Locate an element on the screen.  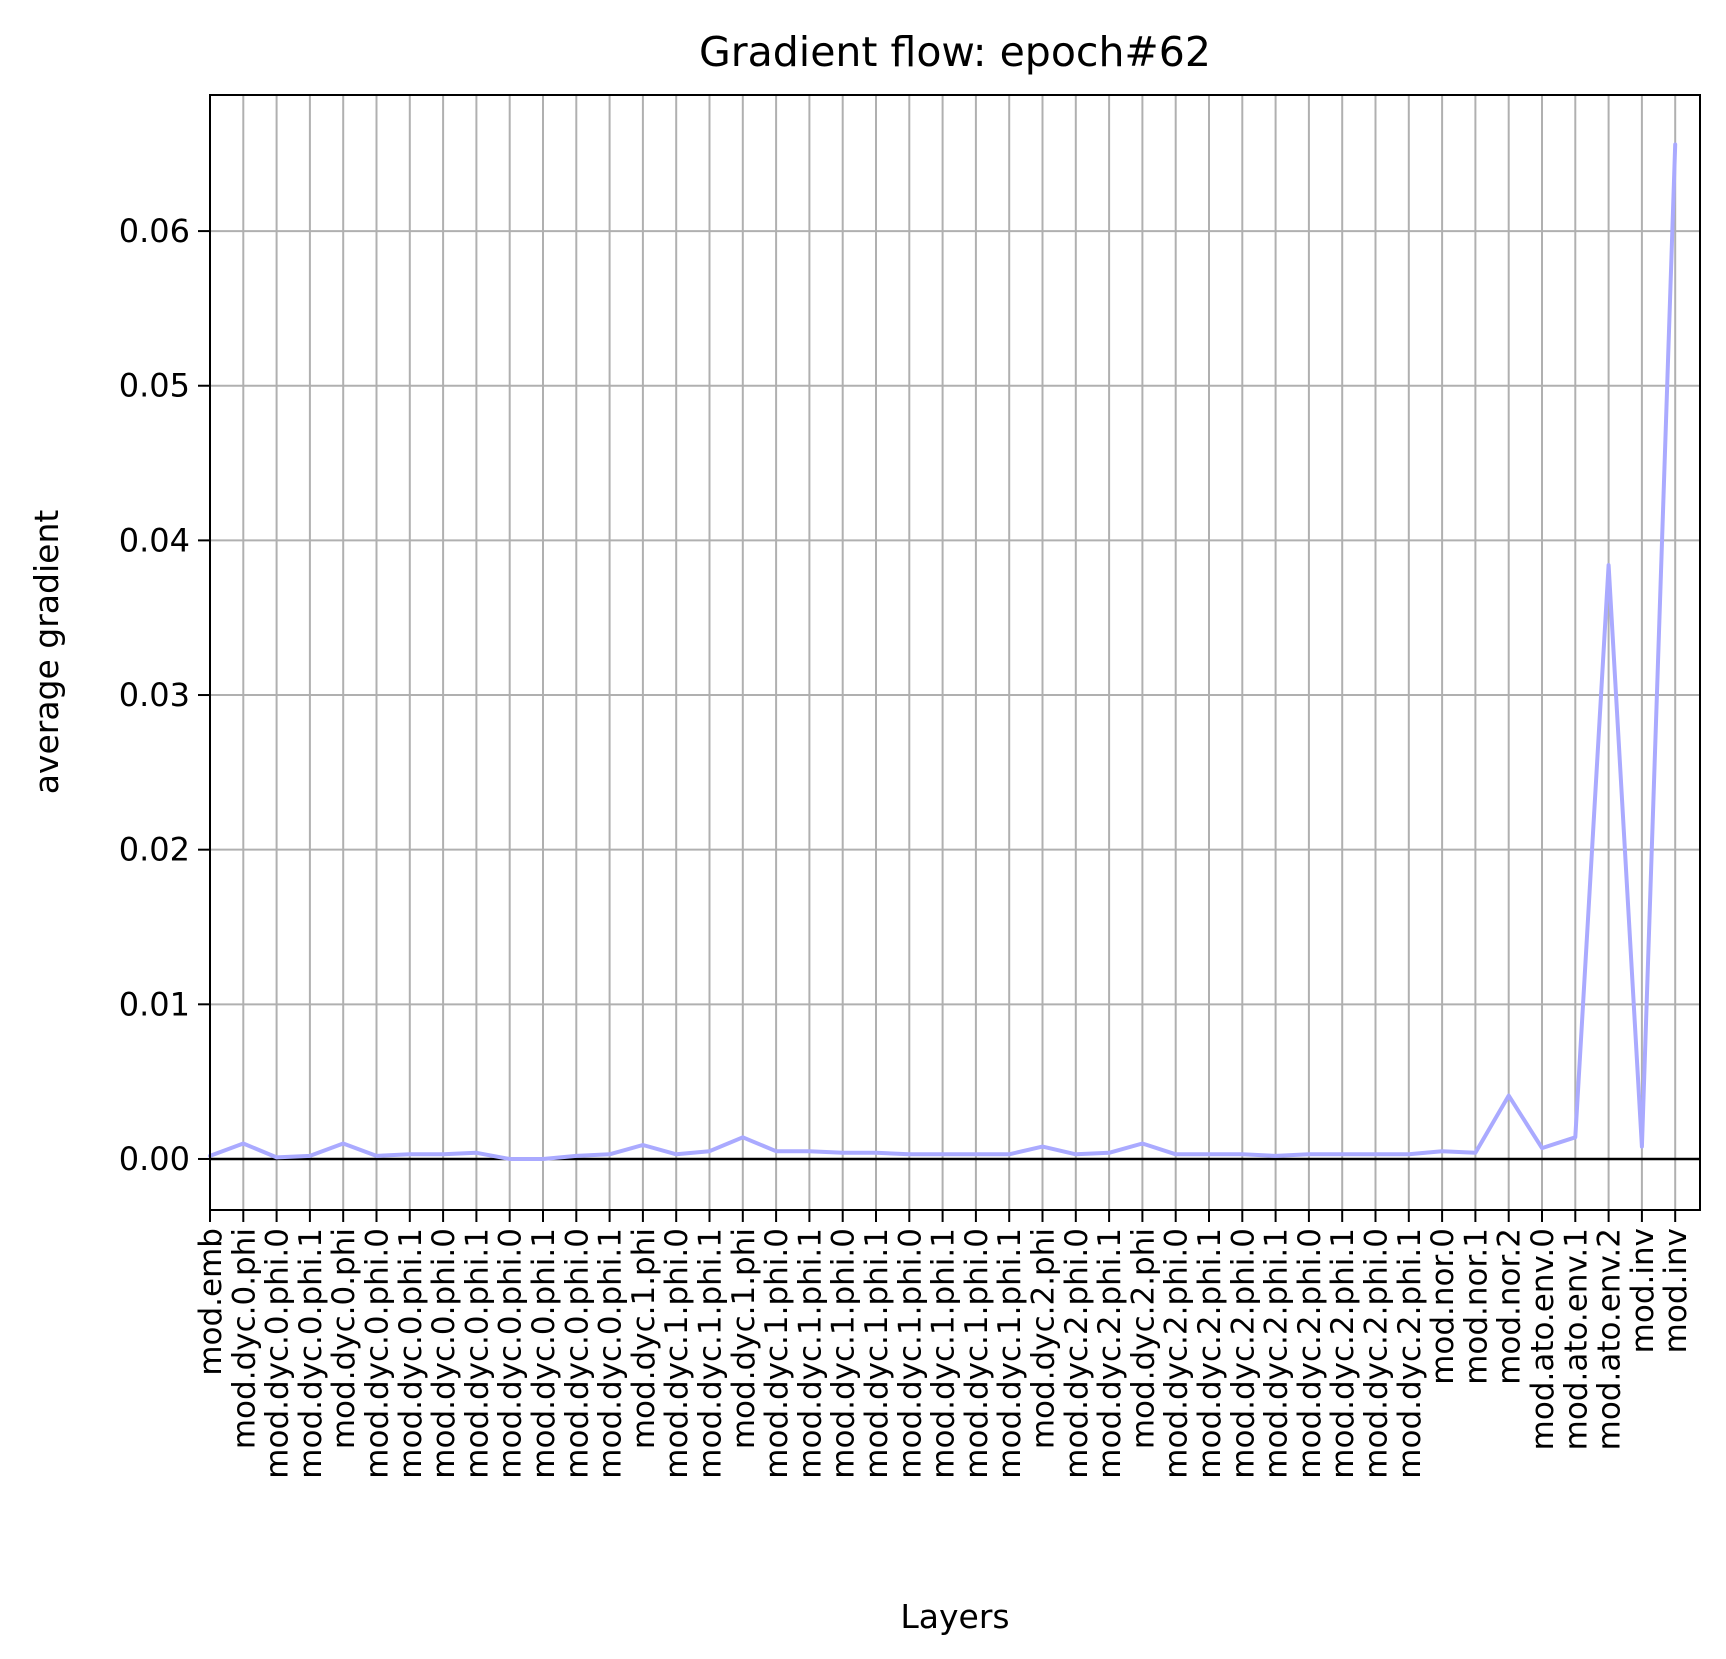
y-tick-label: 0.02 is located at coordinates (154, 850).